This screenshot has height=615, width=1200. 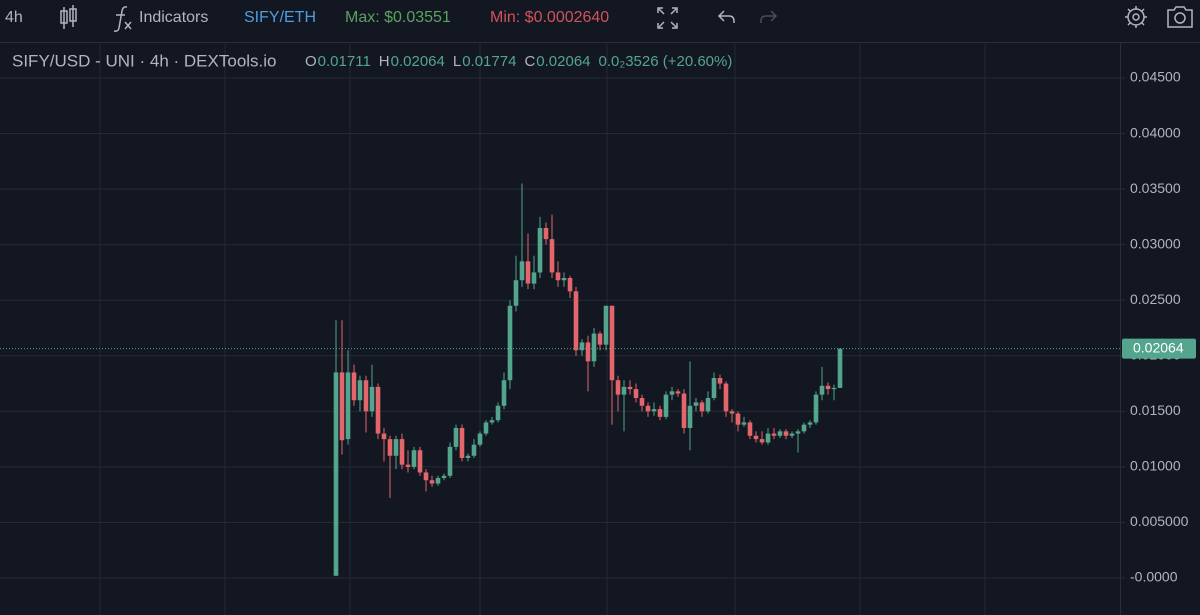 I want to click on y-tick-label: 0.03500, so click(x=1155, y=188).